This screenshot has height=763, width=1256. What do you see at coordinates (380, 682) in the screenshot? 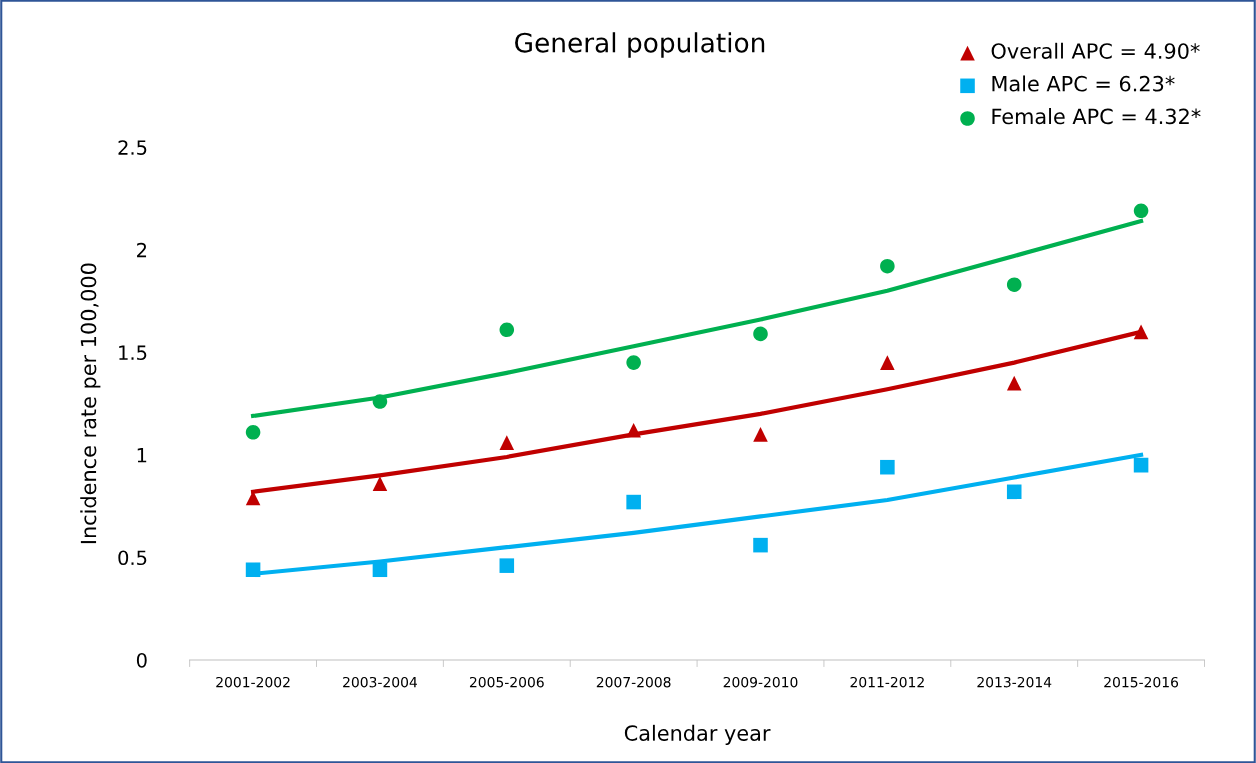
I see `x-tick-label: 2003-2004` at bounding box center [380, 682].